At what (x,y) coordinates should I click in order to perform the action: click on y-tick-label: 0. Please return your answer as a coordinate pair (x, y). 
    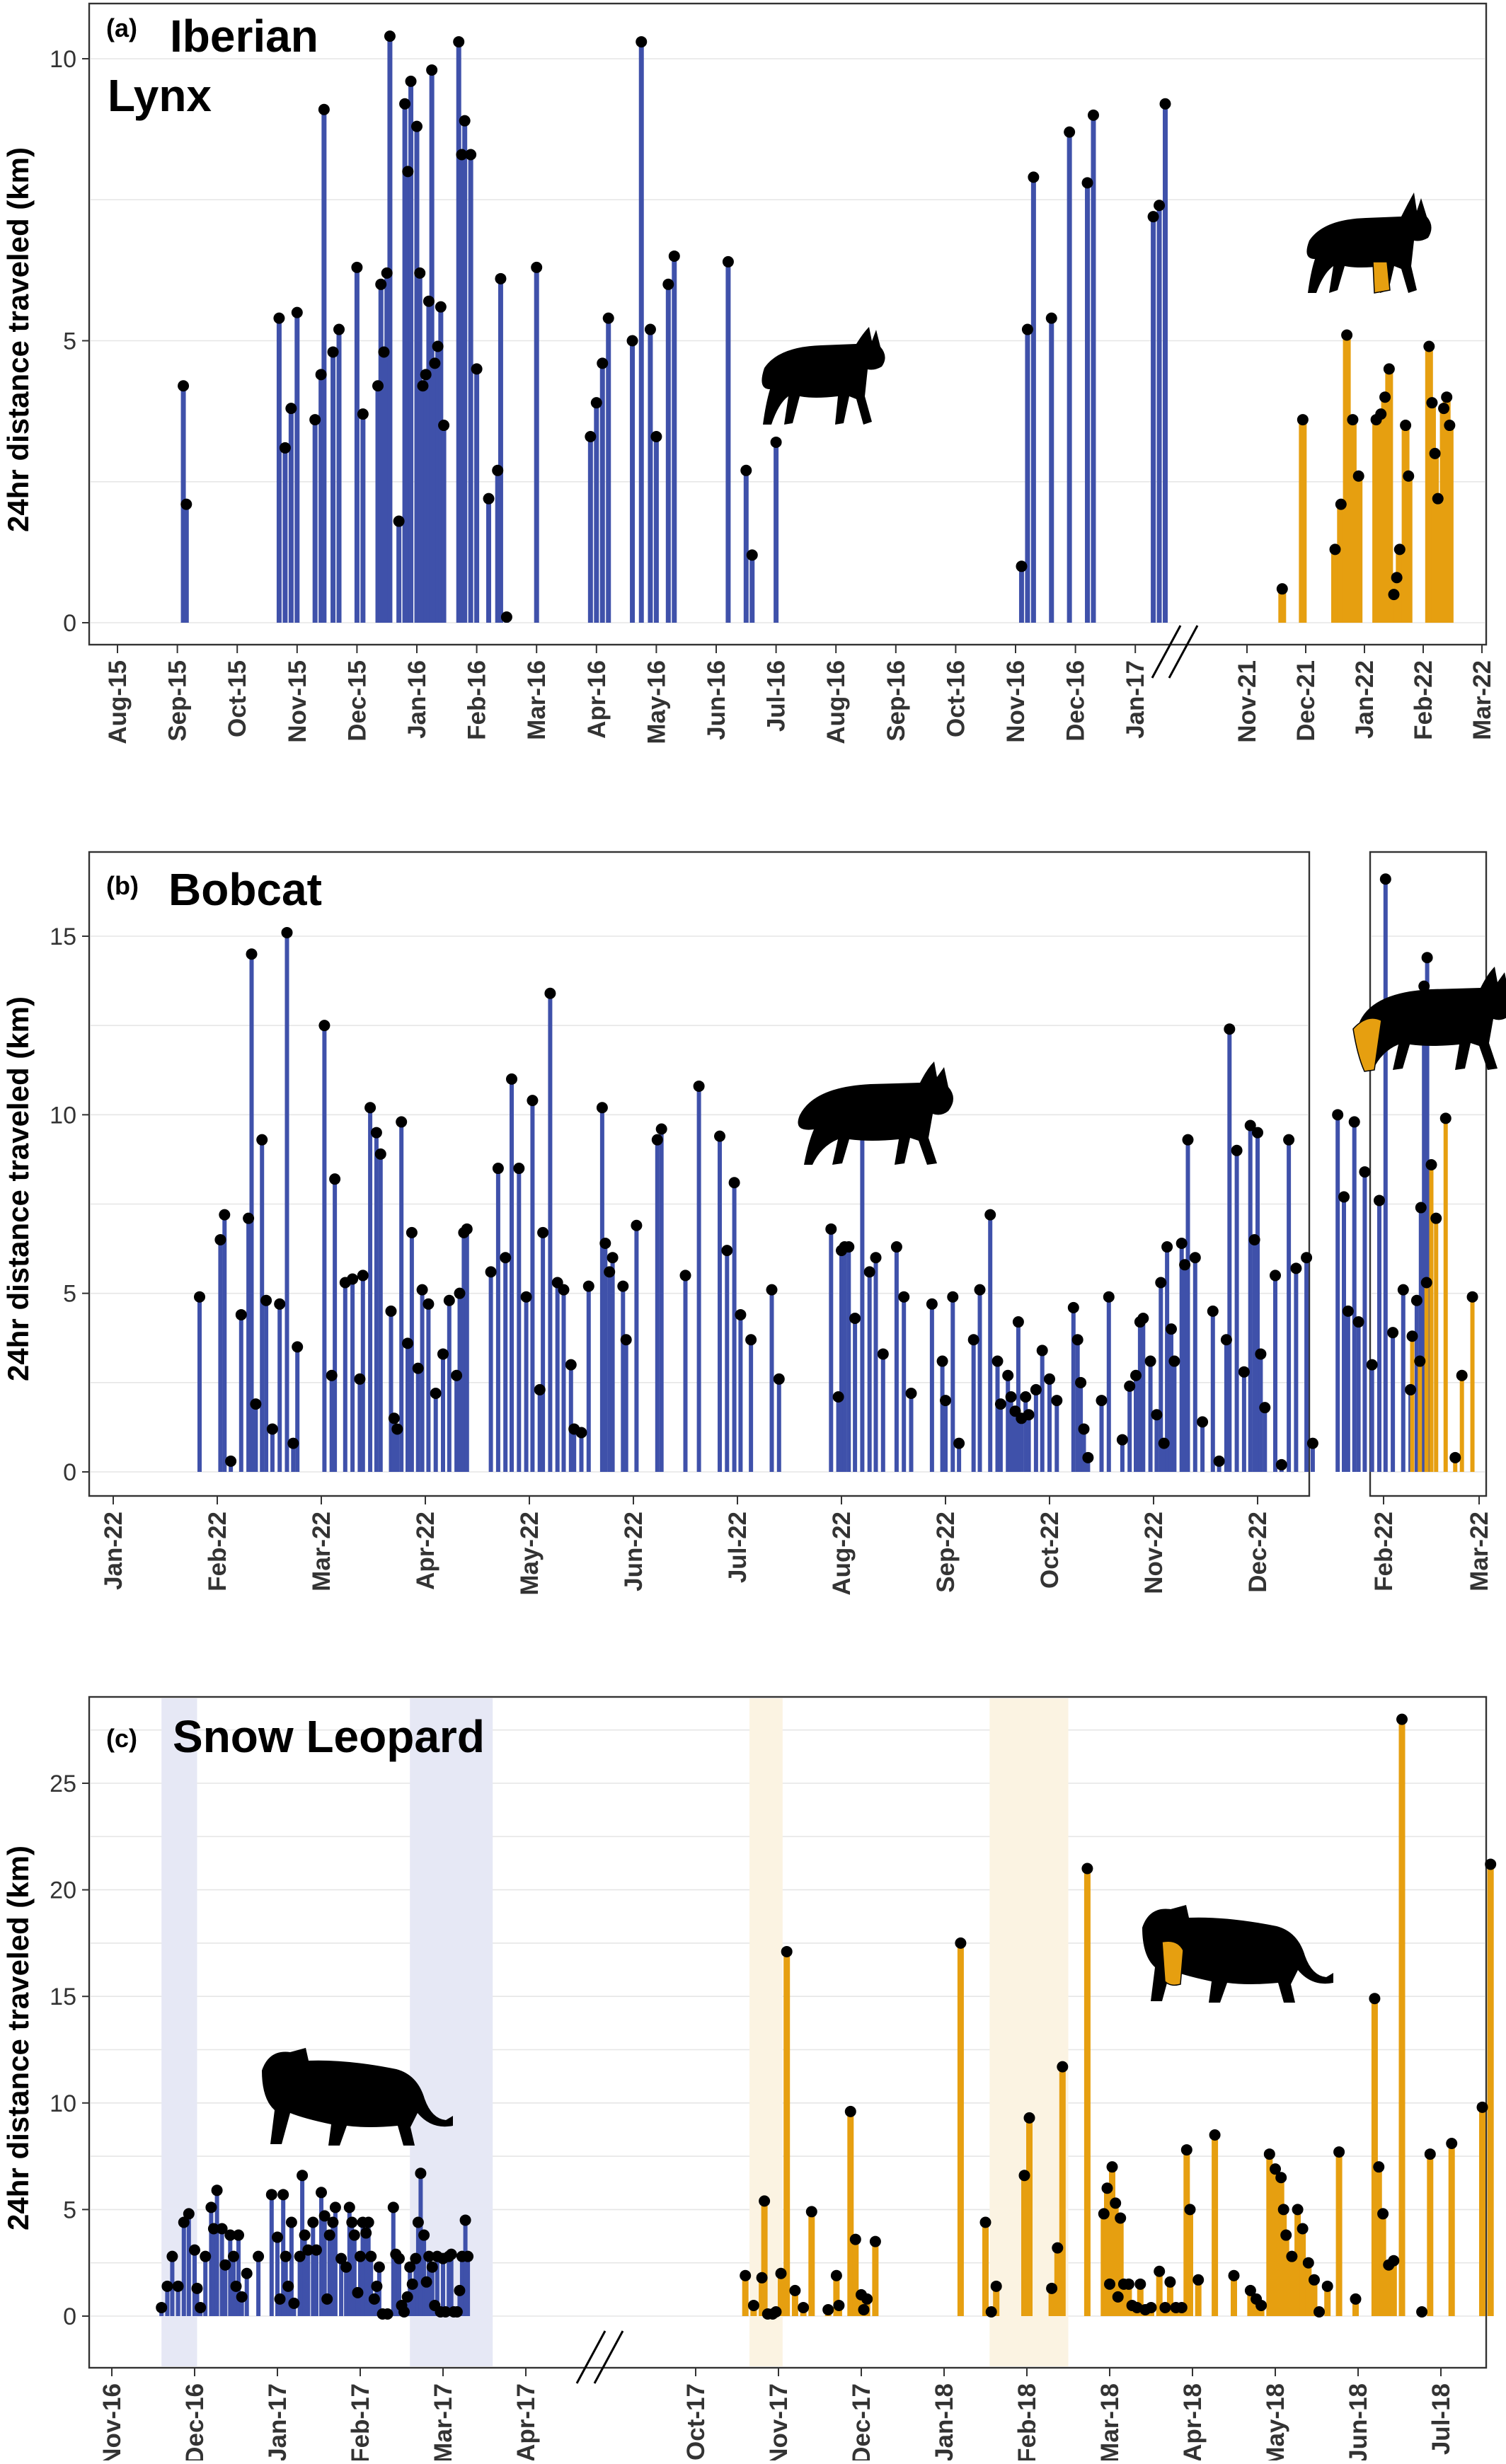
    Looking at the image, I should click on (70, 623).